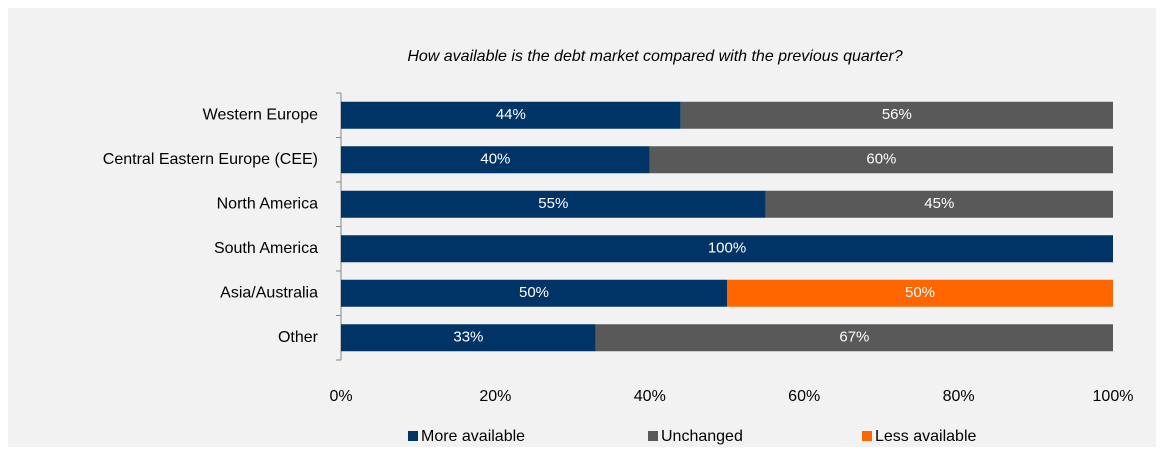 The width and height of the screenshot is (1164, 455). What do you see at coordinates (260, 114) in the screenshot?
I see `y-tick-label: Western Europe` at bounding box center [260, 114].